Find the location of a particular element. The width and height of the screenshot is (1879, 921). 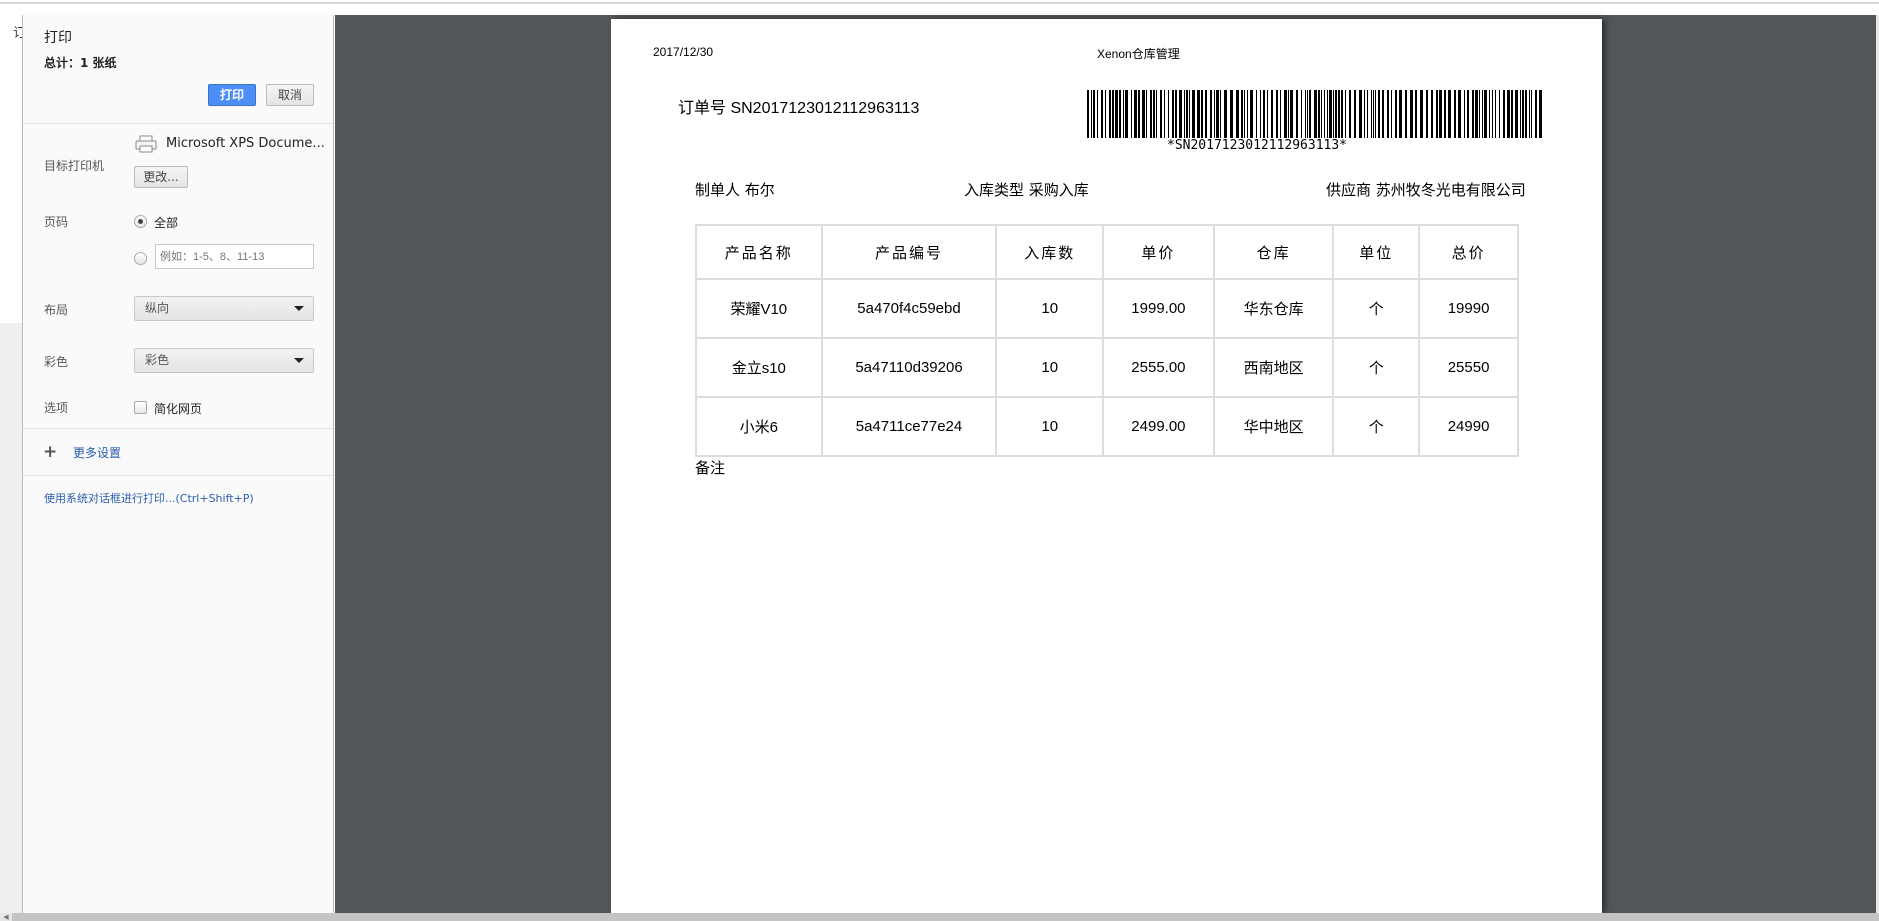

scroll-left-arrow-icon: ◀ is located at coordinates (6, 917).